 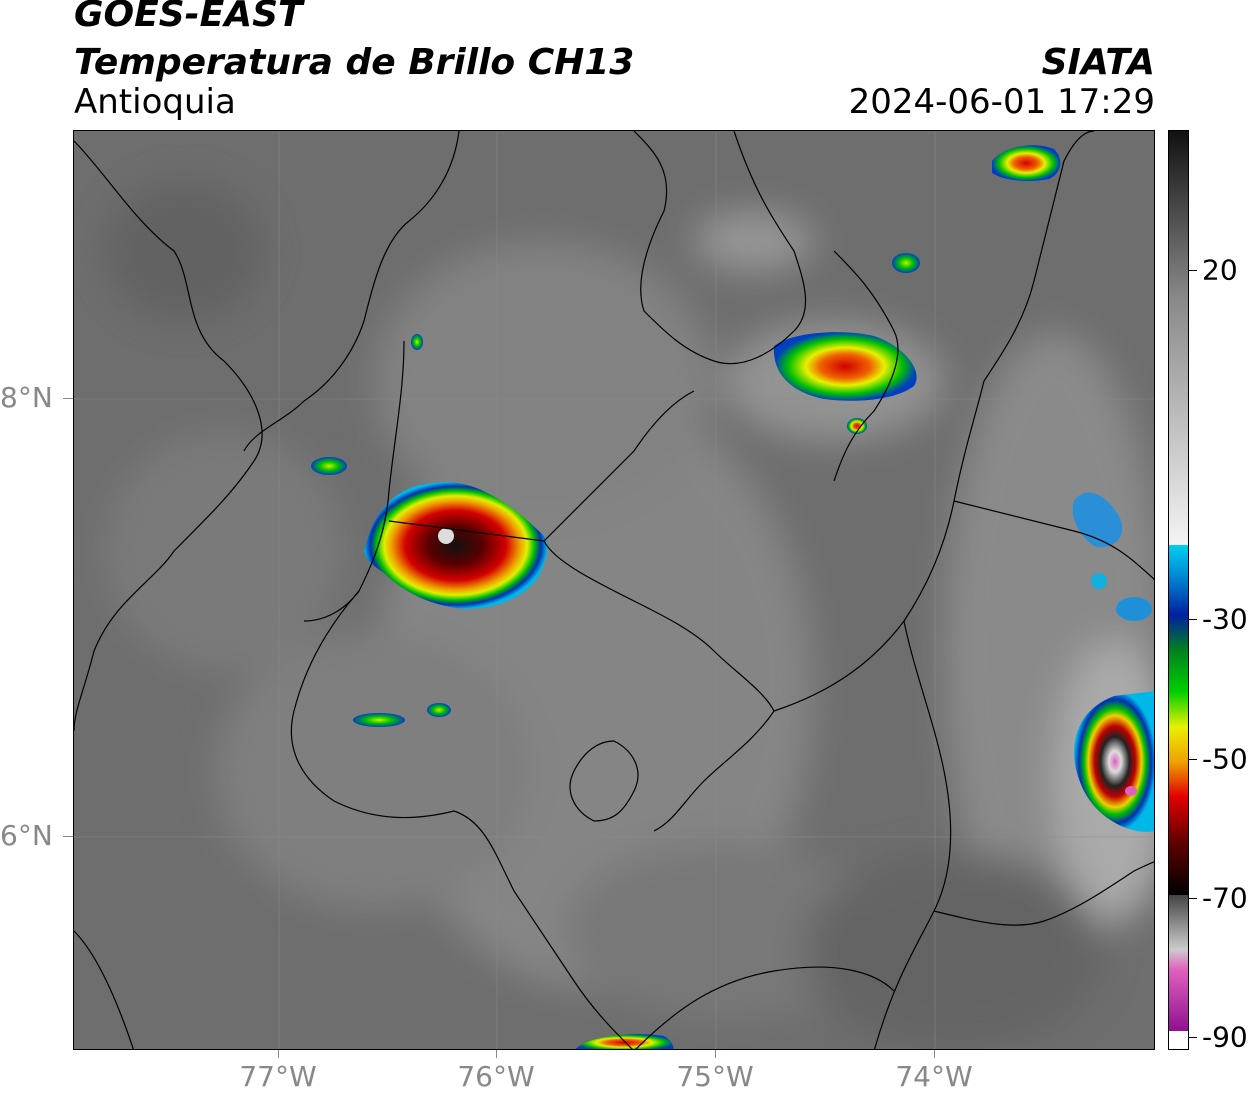 What do you see at coordinates (1193, 1037) in the screenshot?
I see `cb-tick-m90` at bounding box center [1193, 1037].